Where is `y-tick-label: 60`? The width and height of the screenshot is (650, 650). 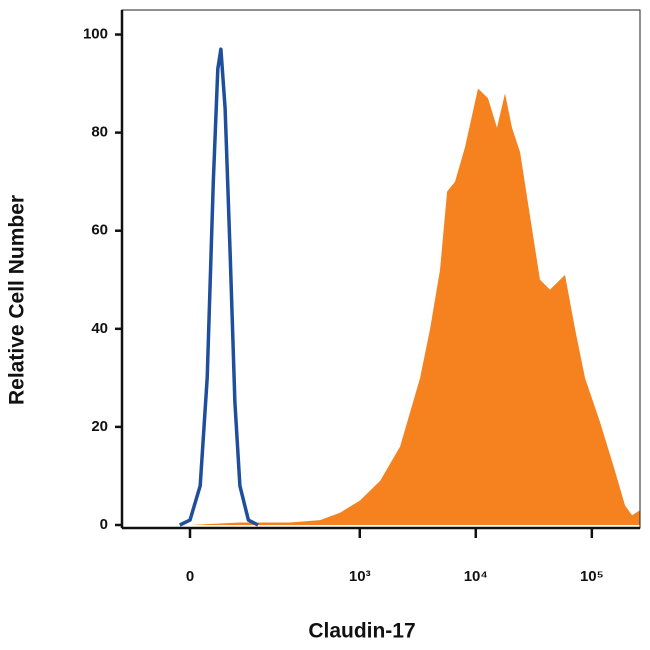
y-tick-label: 60 is located at coordinates (99, 230).